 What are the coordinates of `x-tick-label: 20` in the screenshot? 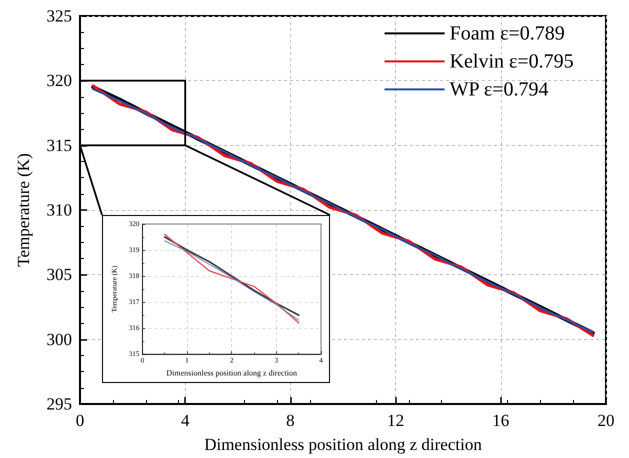 It's located at (606, 420).